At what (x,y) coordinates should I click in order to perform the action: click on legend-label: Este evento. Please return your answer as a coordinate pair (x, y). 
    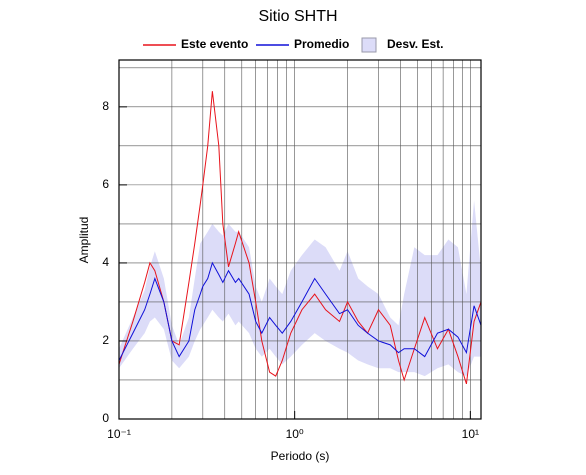
    Looking at the image, I should click on (214, 44).